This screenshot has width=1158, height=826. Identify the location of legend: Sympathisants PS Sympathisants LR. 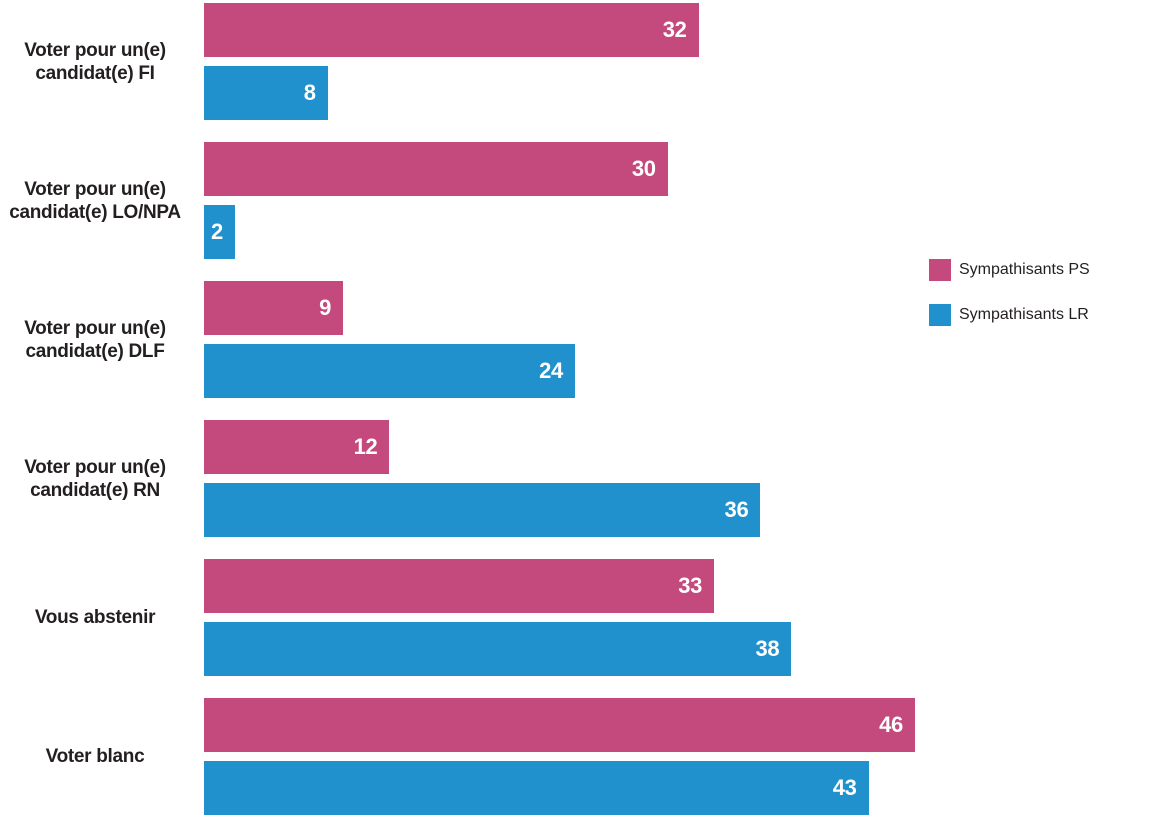
(1009, 292).